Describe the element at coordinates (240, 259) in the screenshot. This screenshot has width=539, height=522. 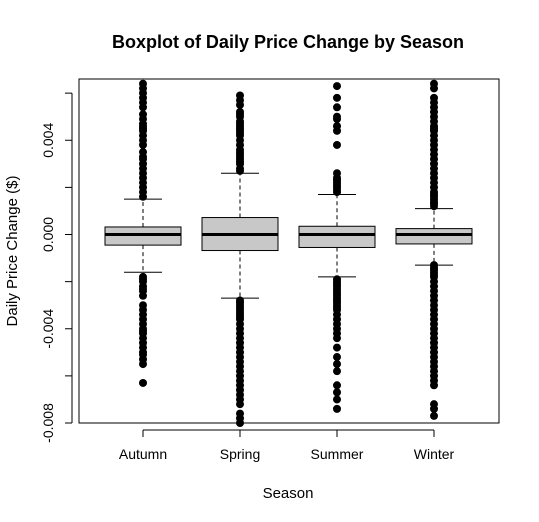
I see `box-group-spring` at that location.